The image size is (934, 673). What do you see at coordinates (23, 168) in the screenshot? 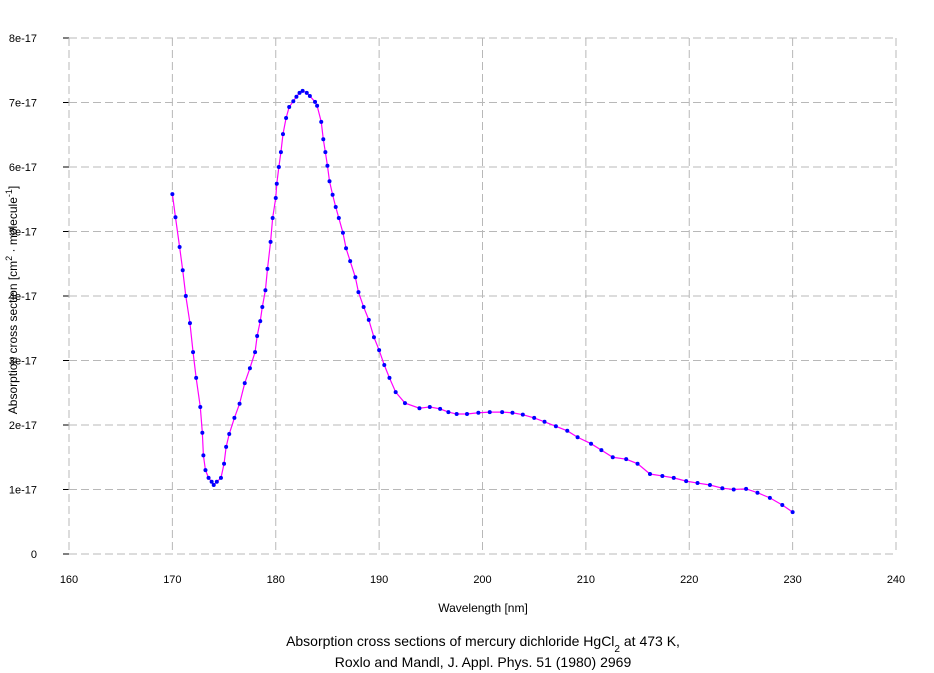
I see `y-tick-label: 6e-17` at bounding box center [23, 168].